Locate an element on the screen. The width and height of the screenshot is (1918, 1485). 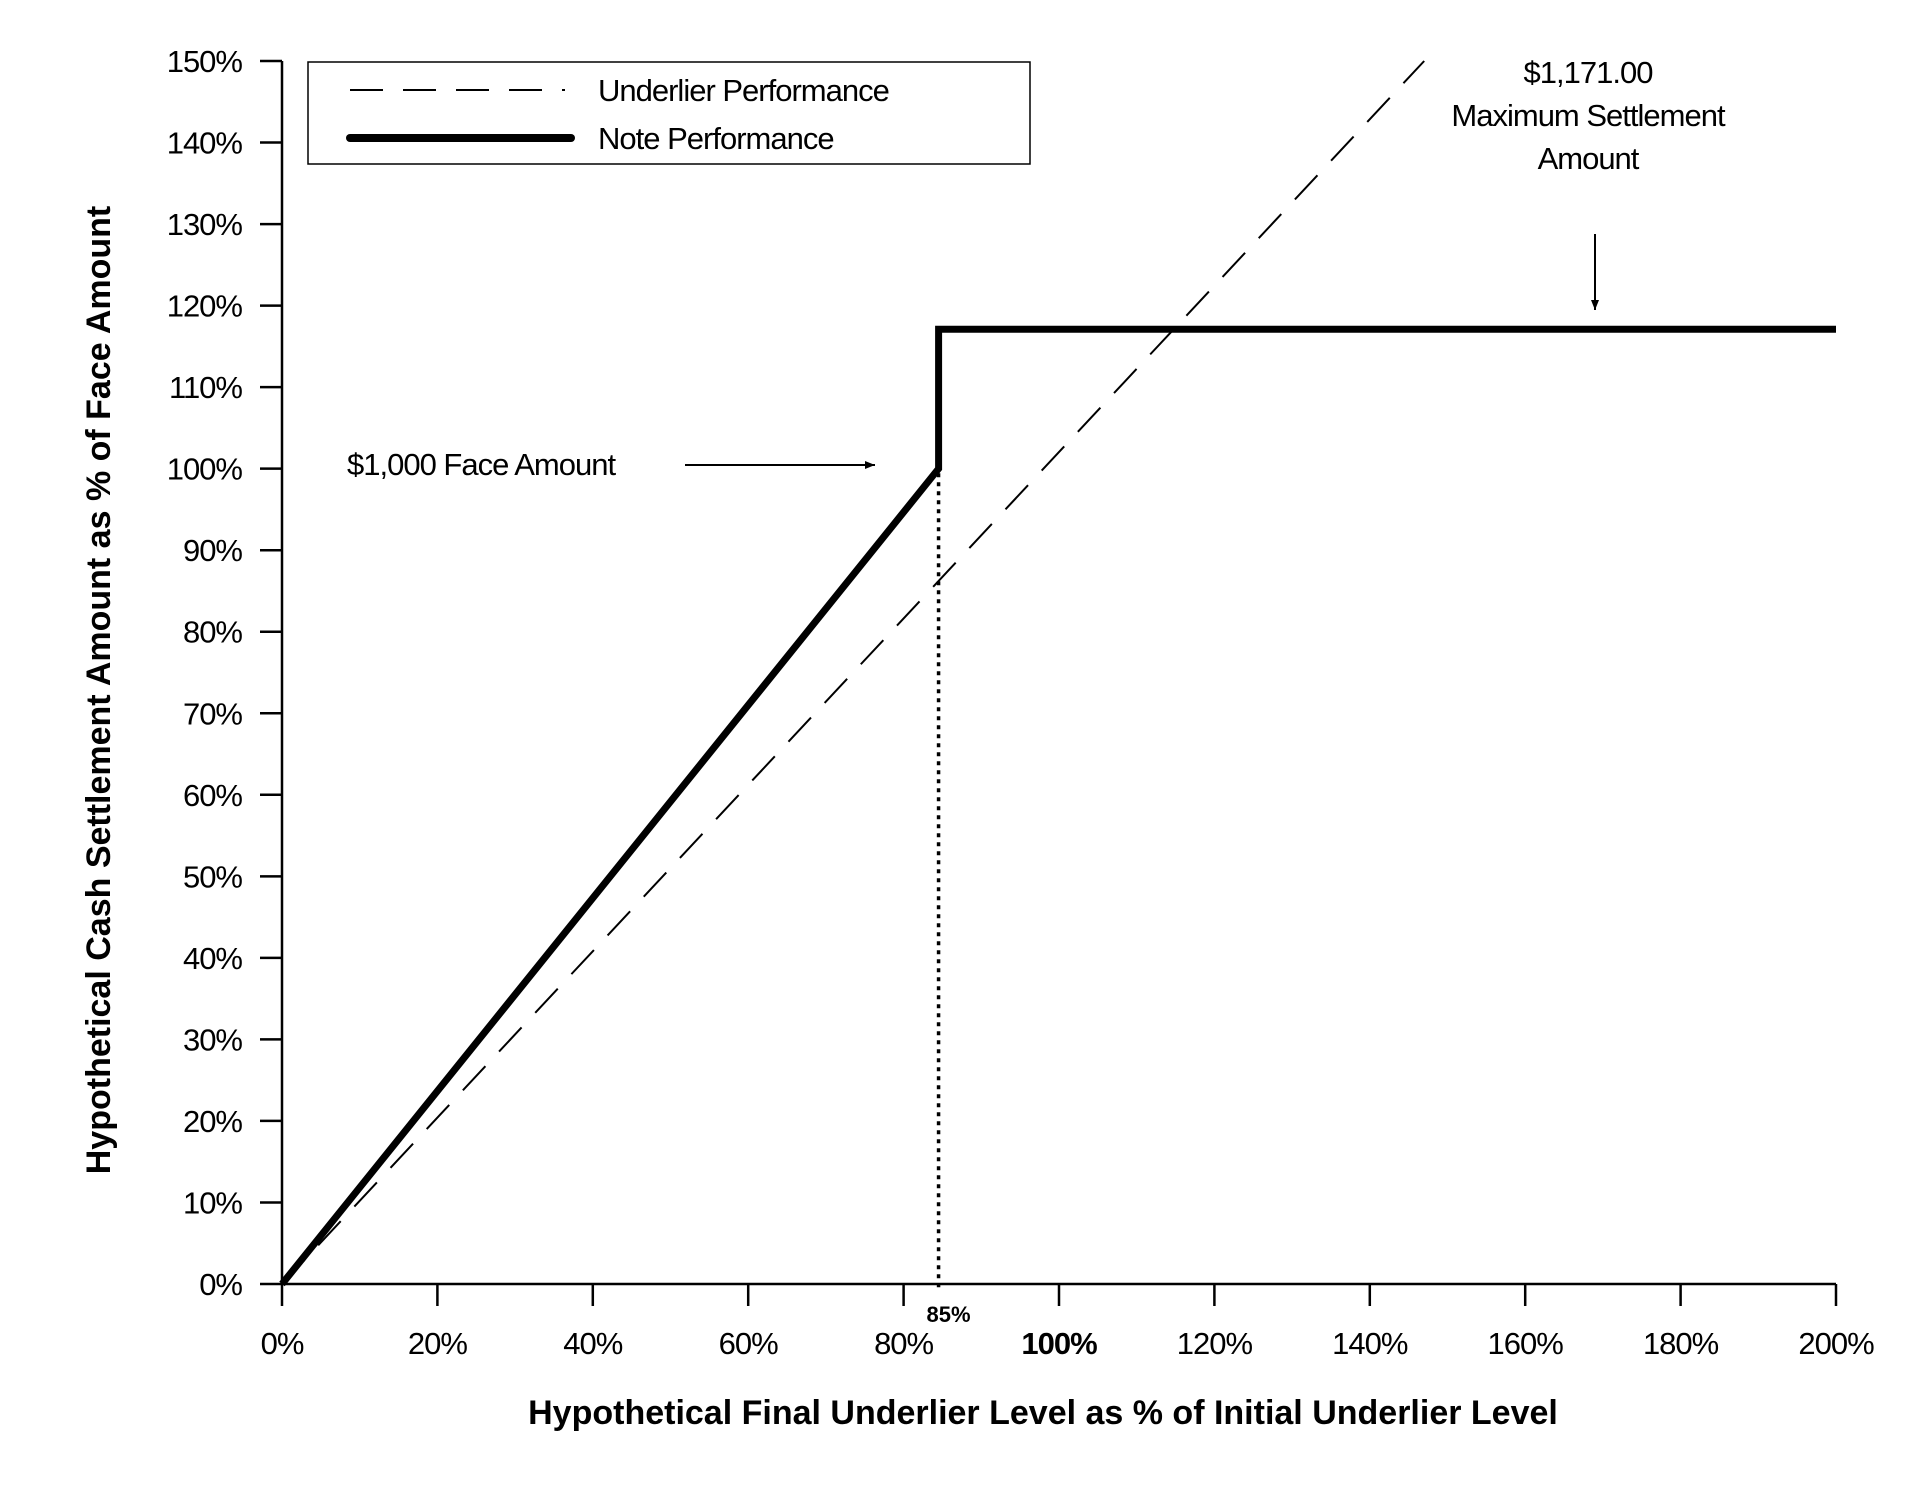
y-tick-label: 90% is located at coordinates (212, 550).